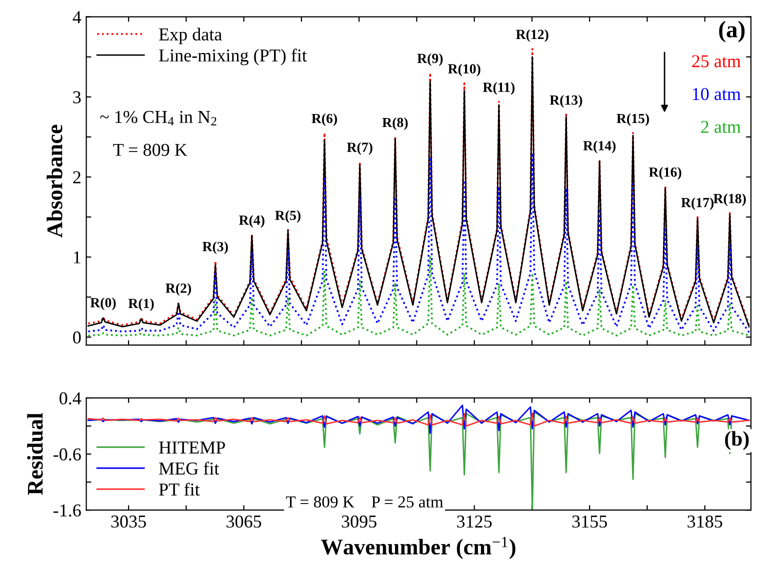  What do you see at coordinates (430, 59) in the screenshot?
I see `annotation: R(9)` at bounding box center [430, 59].